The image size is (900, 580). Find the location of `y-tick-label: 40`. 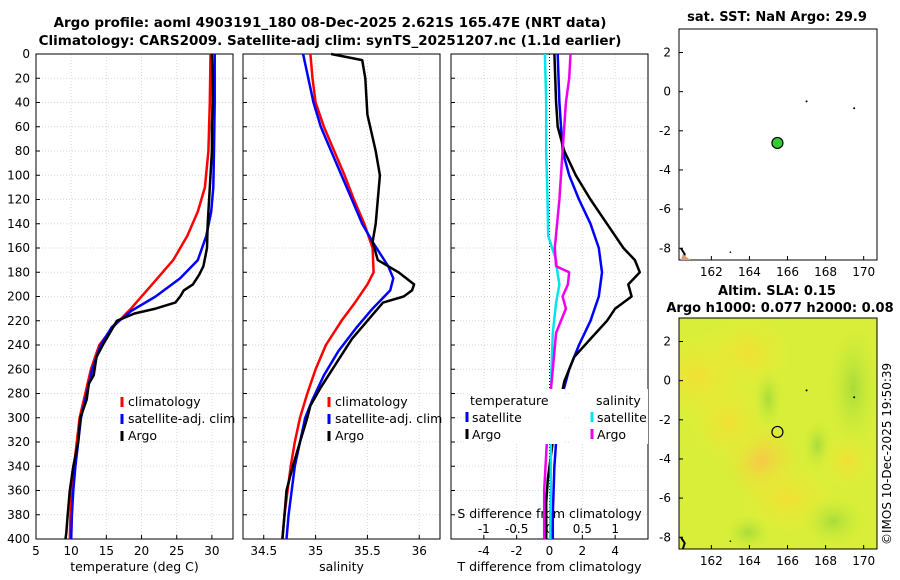

y-tick-label: 40 is located at coordinates (22, 103).